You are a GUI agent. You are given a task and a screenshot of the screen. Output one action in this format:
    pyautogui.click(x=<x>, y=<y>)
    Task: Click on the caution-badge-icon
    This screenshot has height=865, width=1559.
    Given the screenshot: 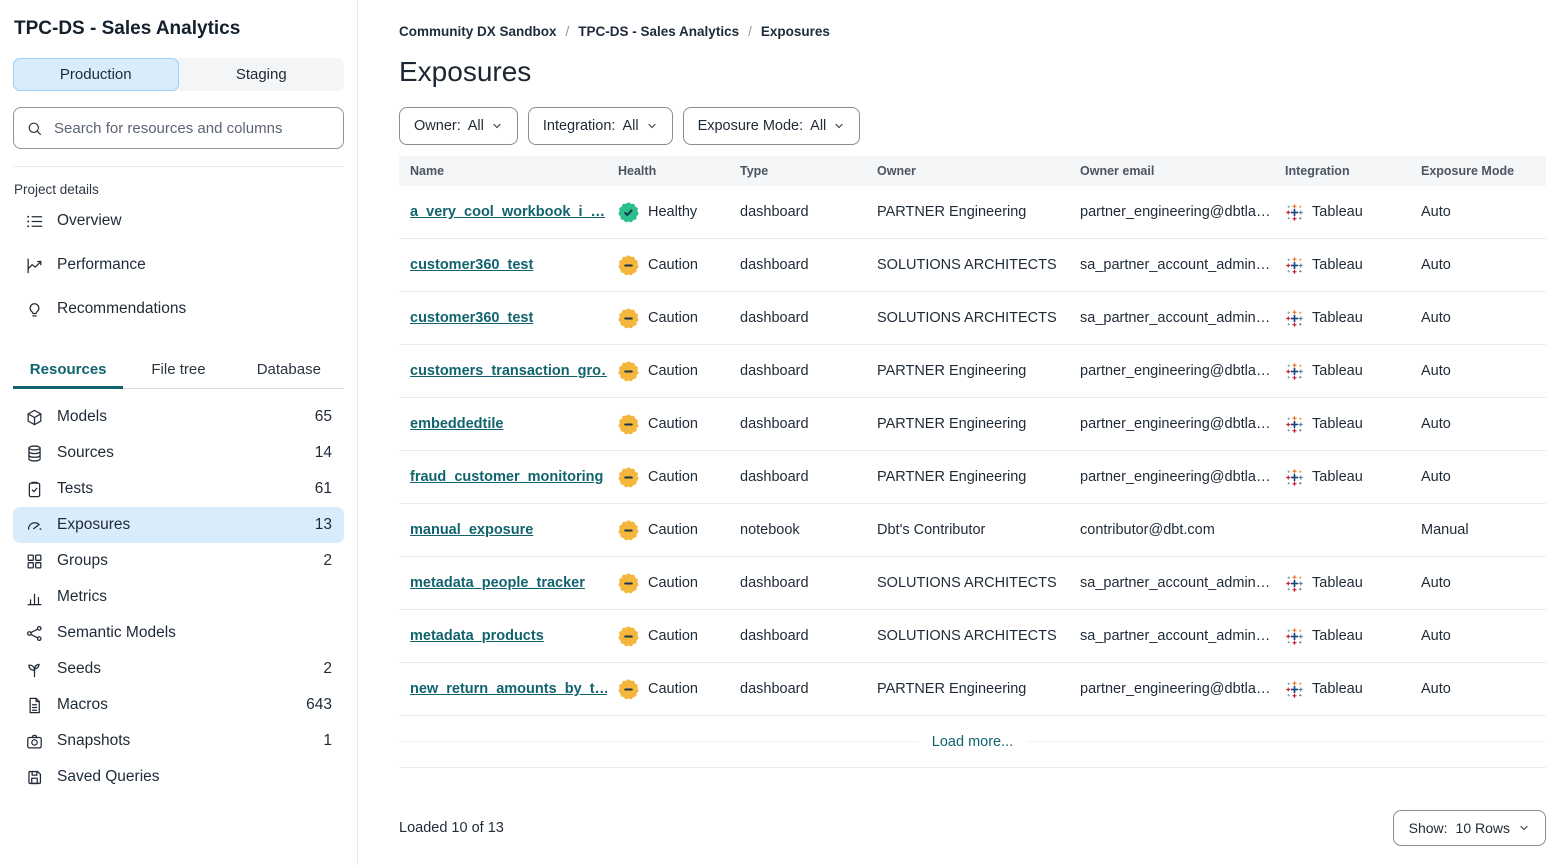 What is the action you would take?
    pyautogui.click(x=628, y=371)
    